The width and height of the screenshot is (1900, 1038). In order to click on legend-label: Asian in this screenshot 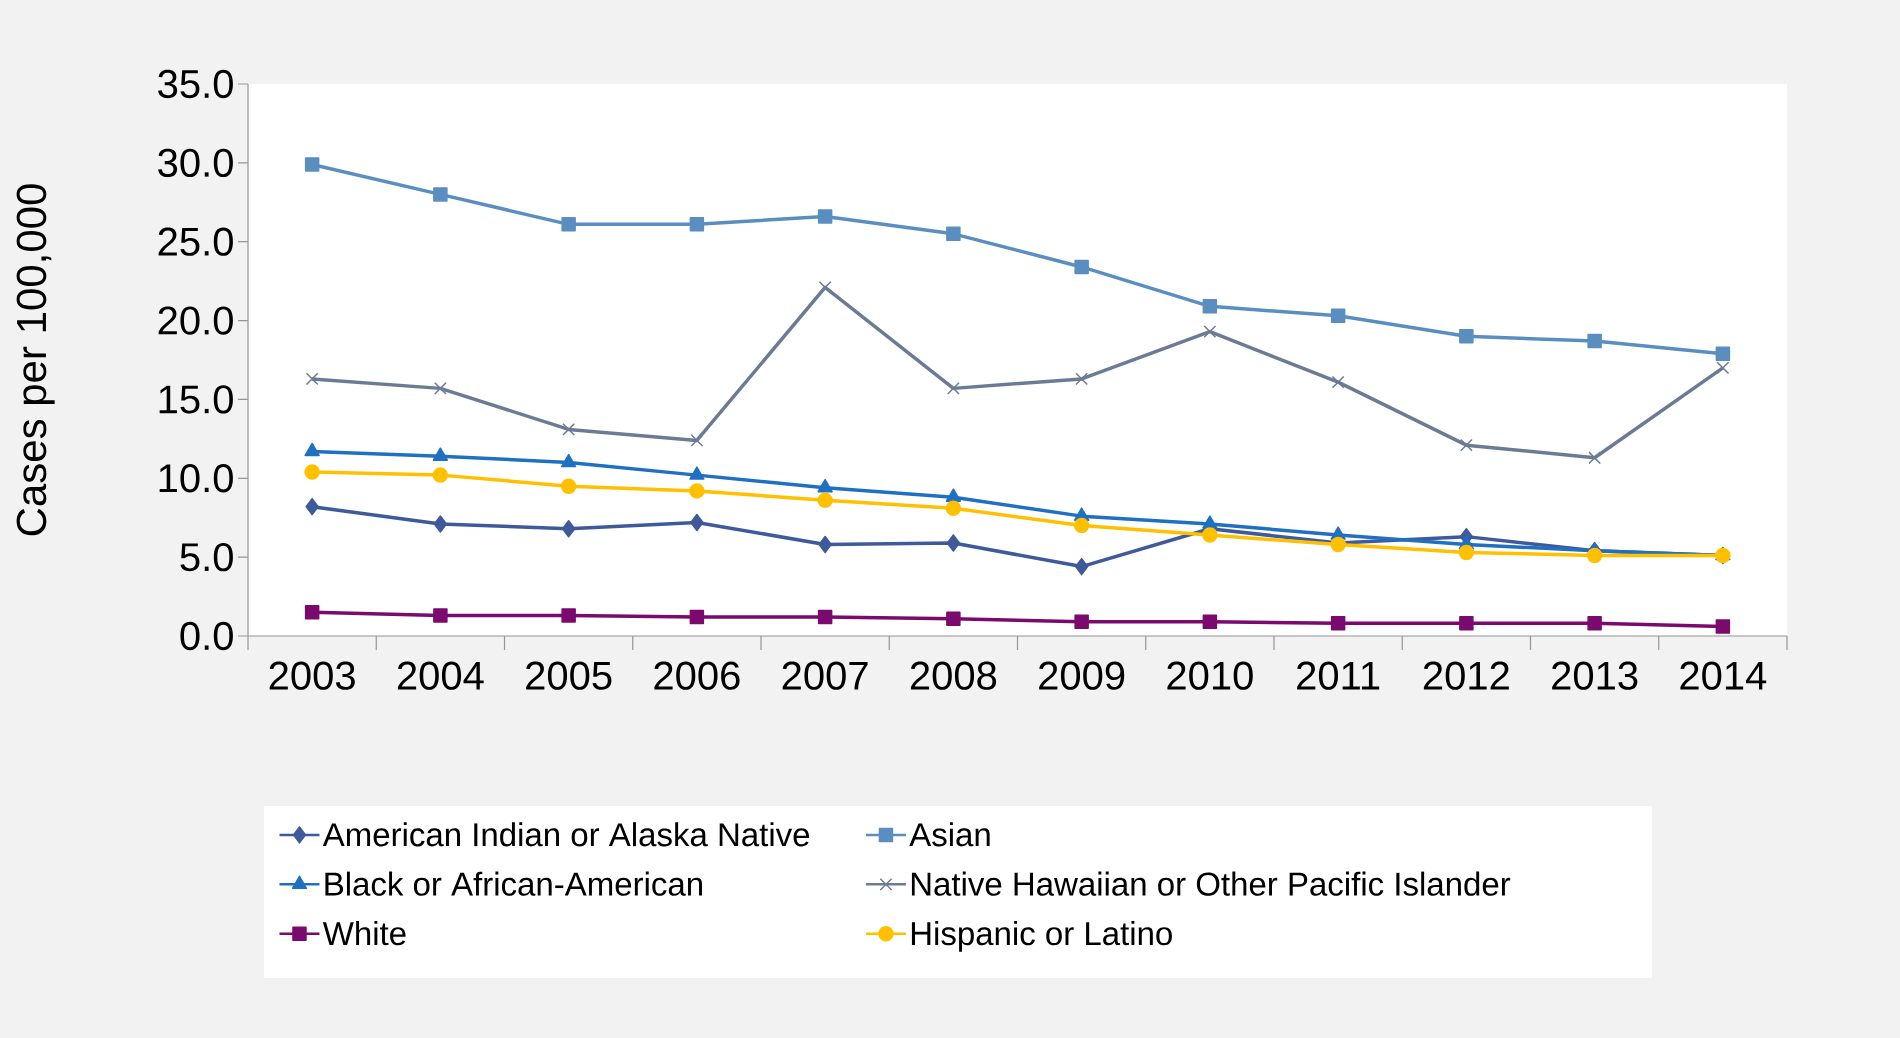, I will do `click(949, 834)`.